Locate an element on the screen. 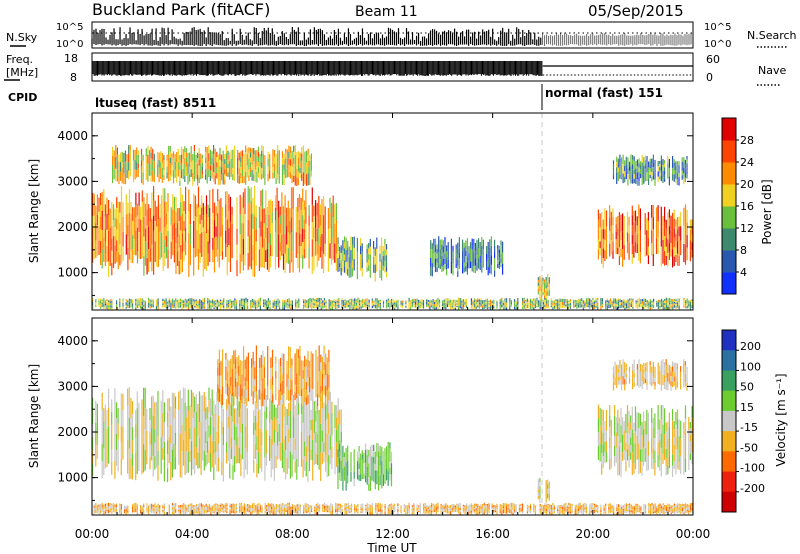 The width and height of the screenshot is (800, 554). nave-label: Nave is located at coordinates (772, 70).